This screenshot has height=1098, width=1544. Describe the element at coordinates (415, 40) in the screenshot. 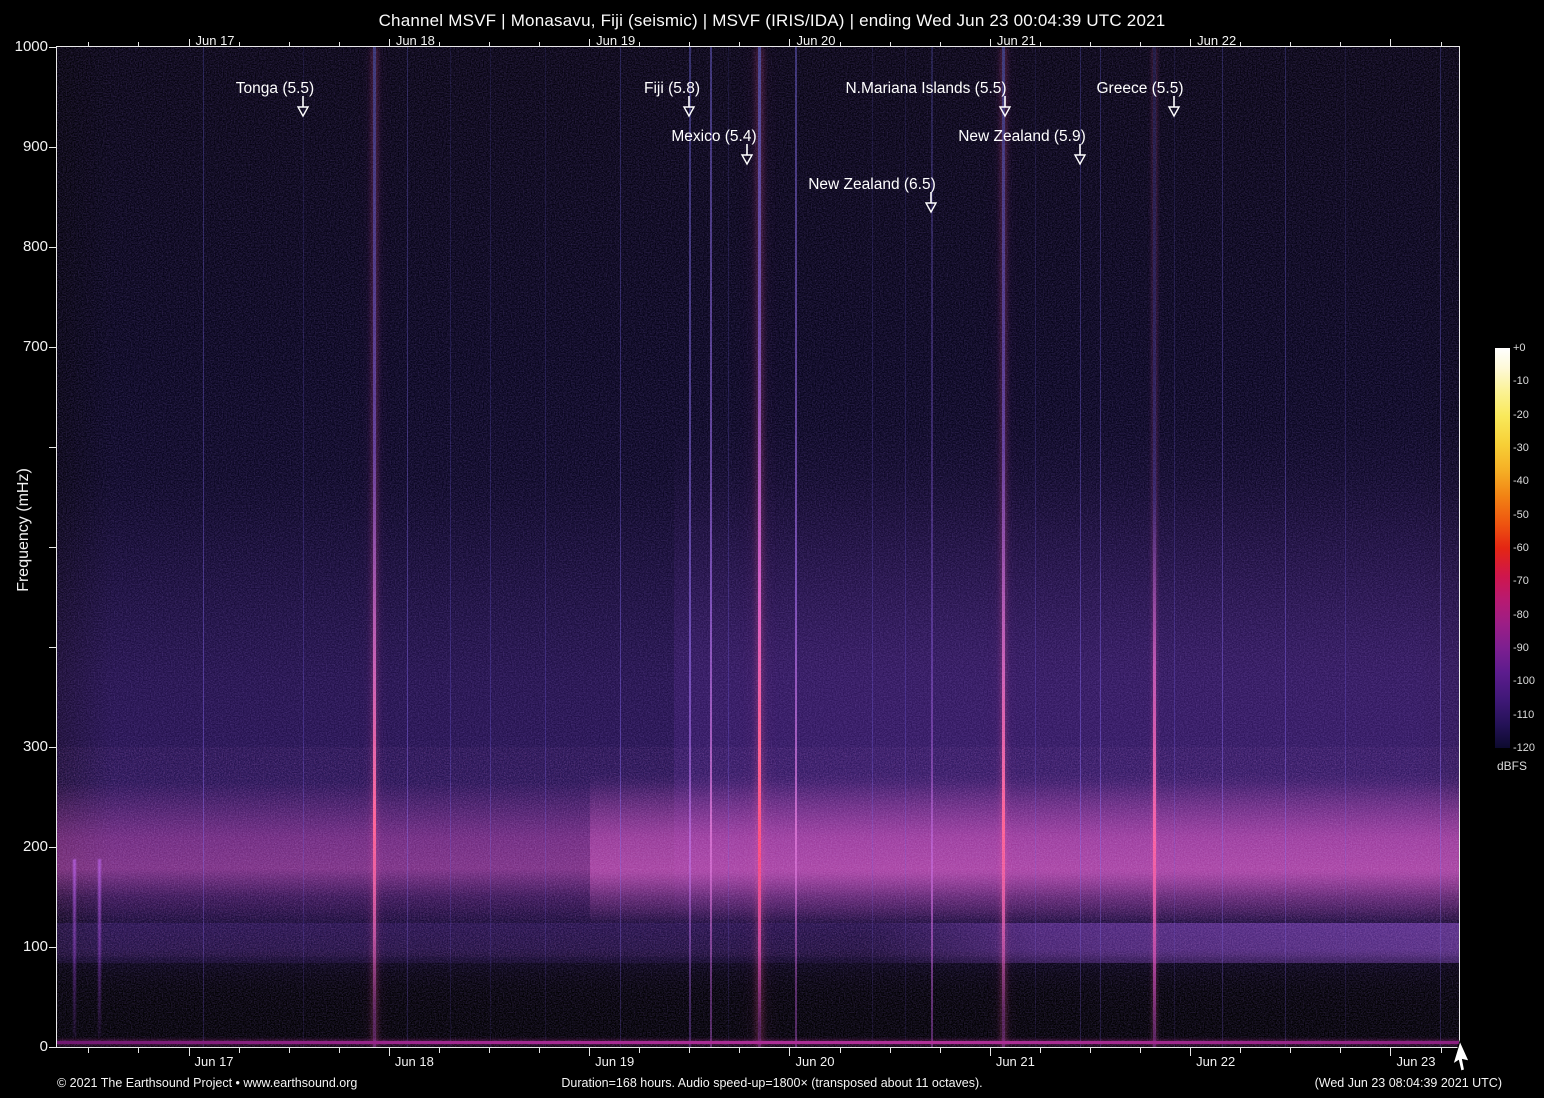

I see `x-label-top: Jun 18` at that location.